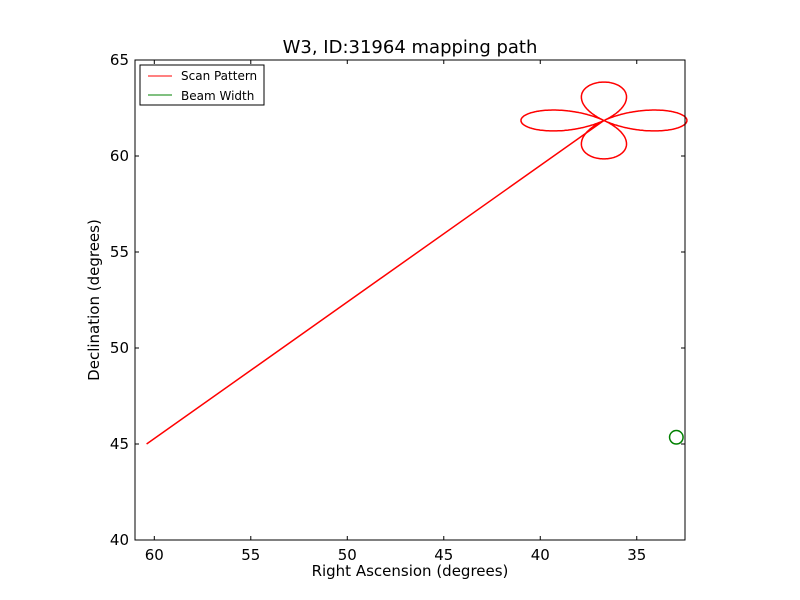 This screenshot has height=600, width=800. Describe the element at coordinates (347, 555) in the screenshot. I see `x-tick-label: 50` at that location.